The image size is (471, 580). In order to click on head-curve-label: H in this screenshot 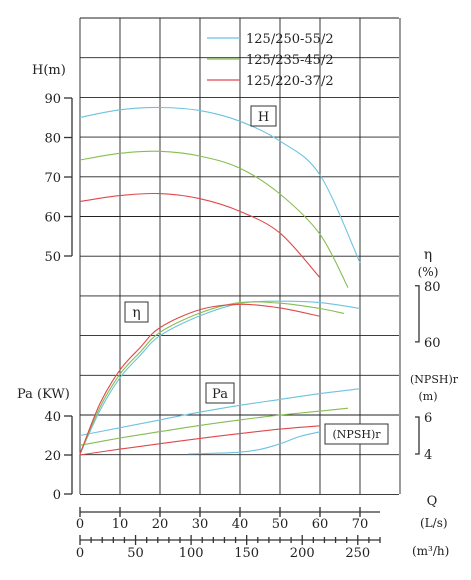, I will do `click(263, 117)`.